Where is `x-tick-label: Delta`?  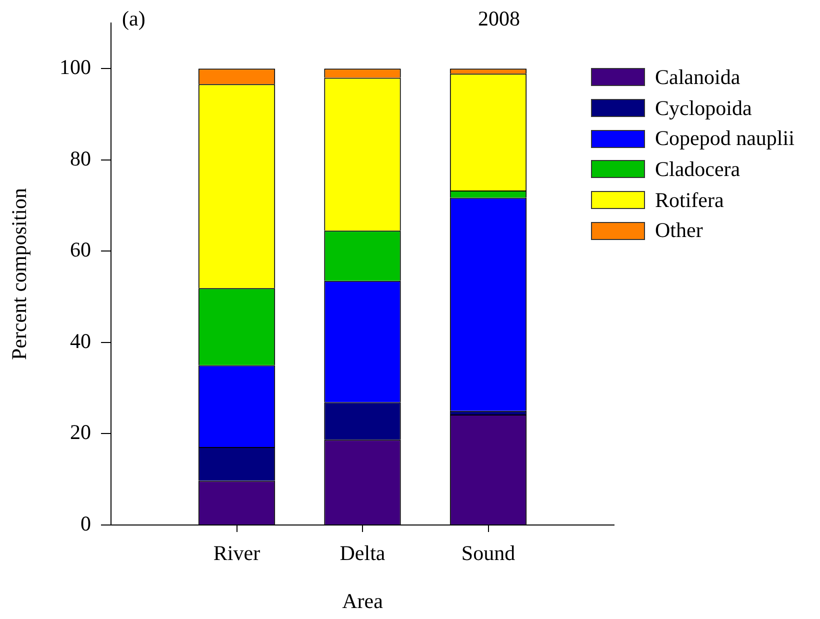 x-tick-label: Delta is located at coordinates (363, 553).